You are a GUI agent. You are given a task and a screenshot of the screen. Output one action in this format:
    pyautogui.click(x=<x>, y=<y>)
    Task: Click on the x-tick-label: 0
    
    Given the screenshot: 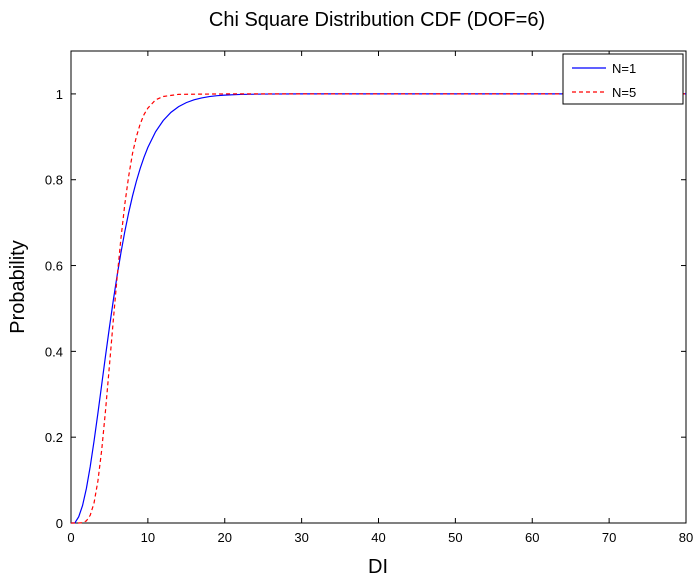 What is the action you would take?
    pyautogui.click(x=70, y=537)
    